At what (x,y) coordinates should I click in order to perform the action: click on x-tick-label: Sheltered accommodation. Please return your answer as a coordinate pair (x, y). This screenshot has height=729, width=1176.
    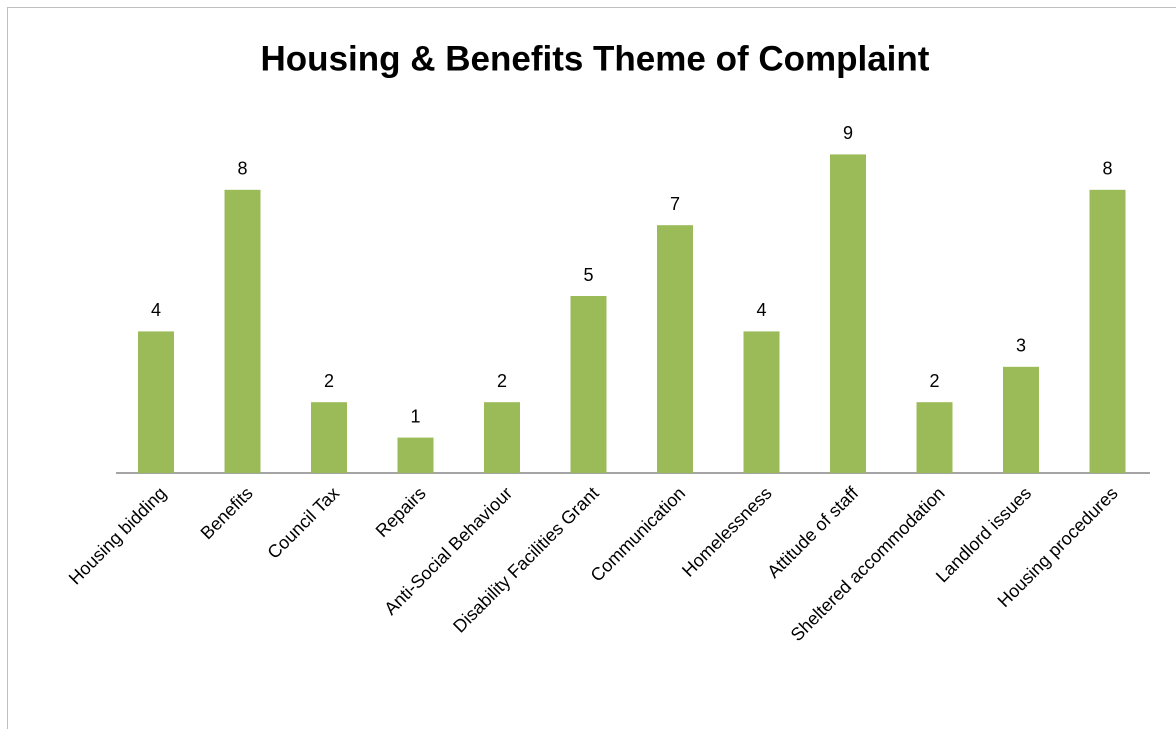
    Looking at the image, I should click on (868, 564).